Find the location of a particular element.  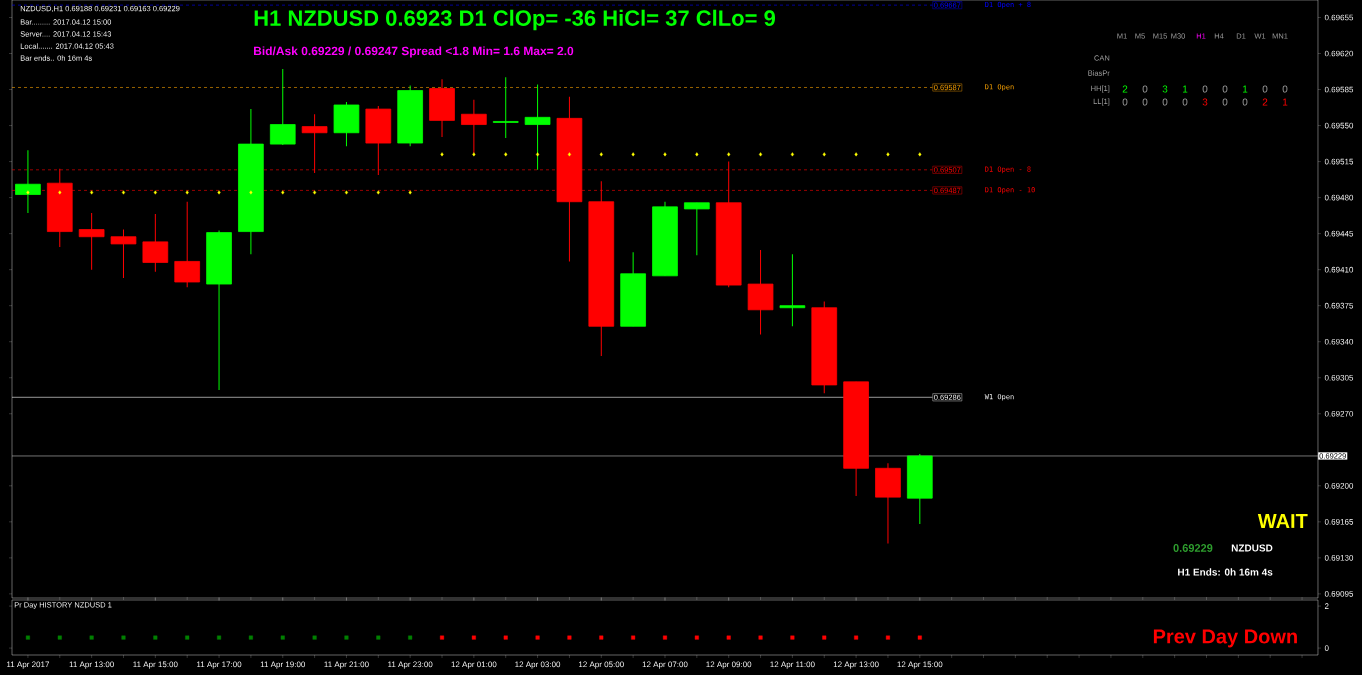

y-tick-label: 0.69480 is located at coordinates (1339, 197).